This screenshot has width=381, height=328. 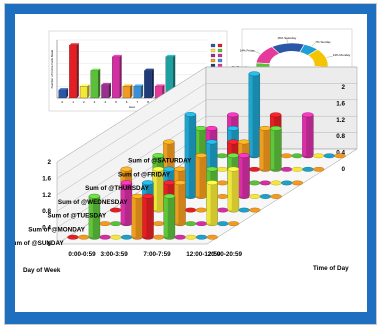 What do you see at coordinates (331, 268) in the screenshot?
I see `x-axis-title: Time of Day` at bounding box center [331, 268].